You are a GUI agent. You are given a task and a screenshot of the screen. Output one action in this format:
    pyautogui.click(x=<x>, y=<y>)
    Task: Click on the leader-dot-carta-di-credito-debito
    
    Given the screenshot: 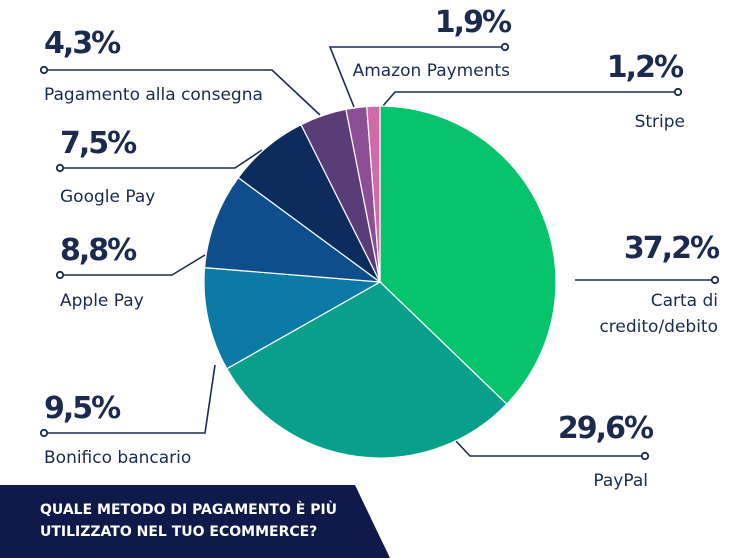 What is the action you would take?
    pyautogui.click(x=715, y=280)
    